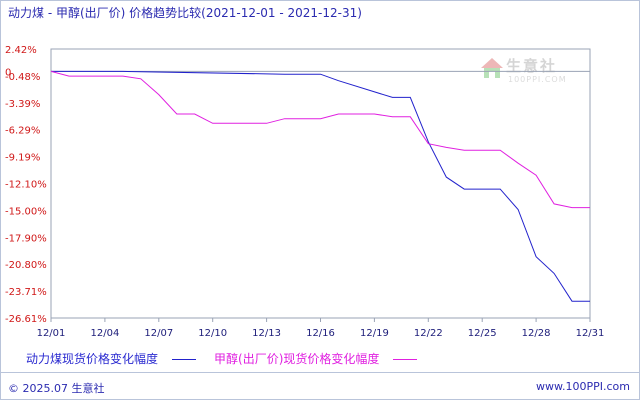  I want to click on y-tick-label: 2.42%, so click(21, 50).